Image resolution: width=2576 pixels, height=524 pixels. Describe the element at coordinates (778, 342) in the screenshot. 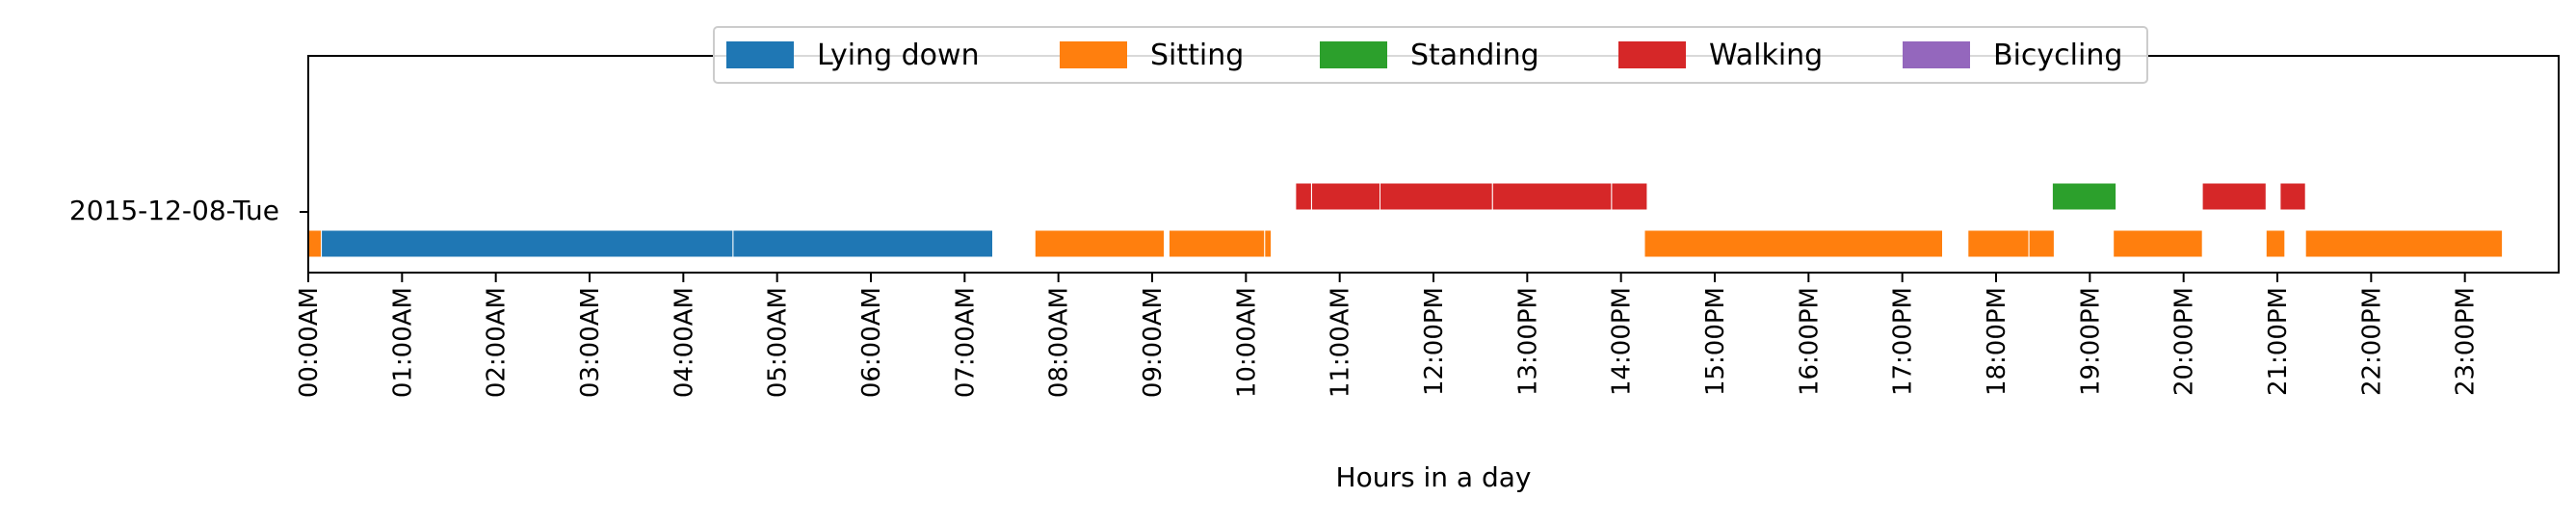

I see `x-tick-label: 05:00AM` at that location.